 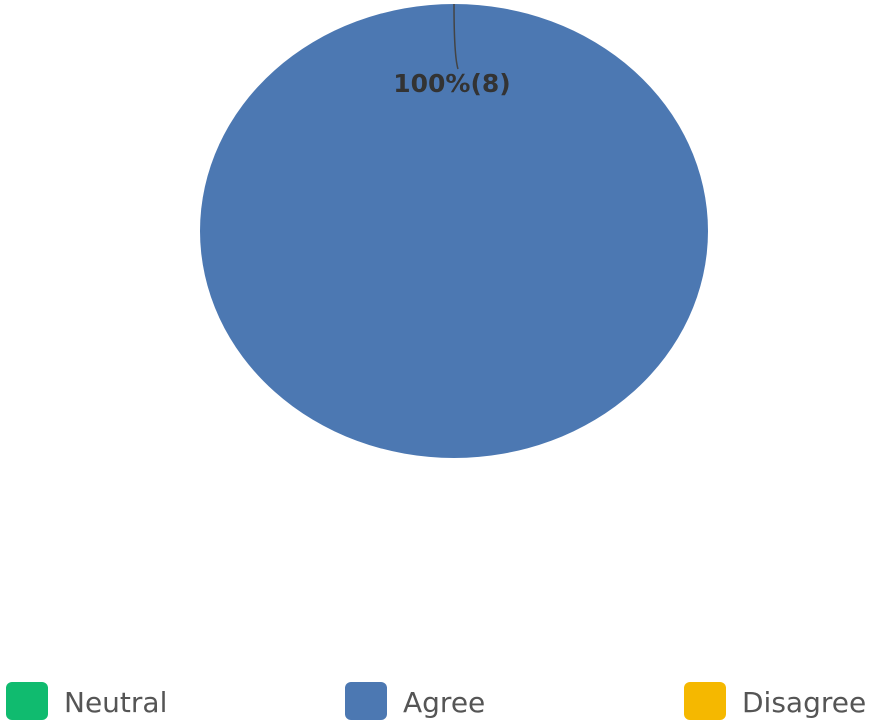 I want to click on pie-leader-lines, so click(x=456, y=36).